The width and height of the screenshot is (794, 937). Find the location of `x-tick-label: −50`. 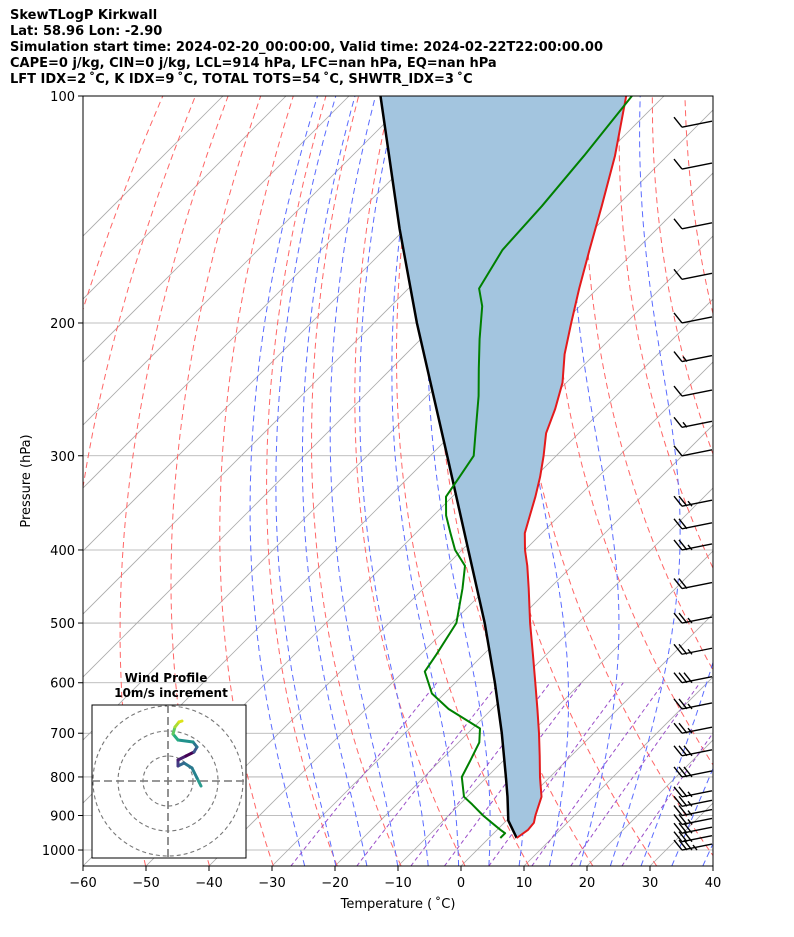

x-tick-label: −50 is located at coordinates (145, 883).